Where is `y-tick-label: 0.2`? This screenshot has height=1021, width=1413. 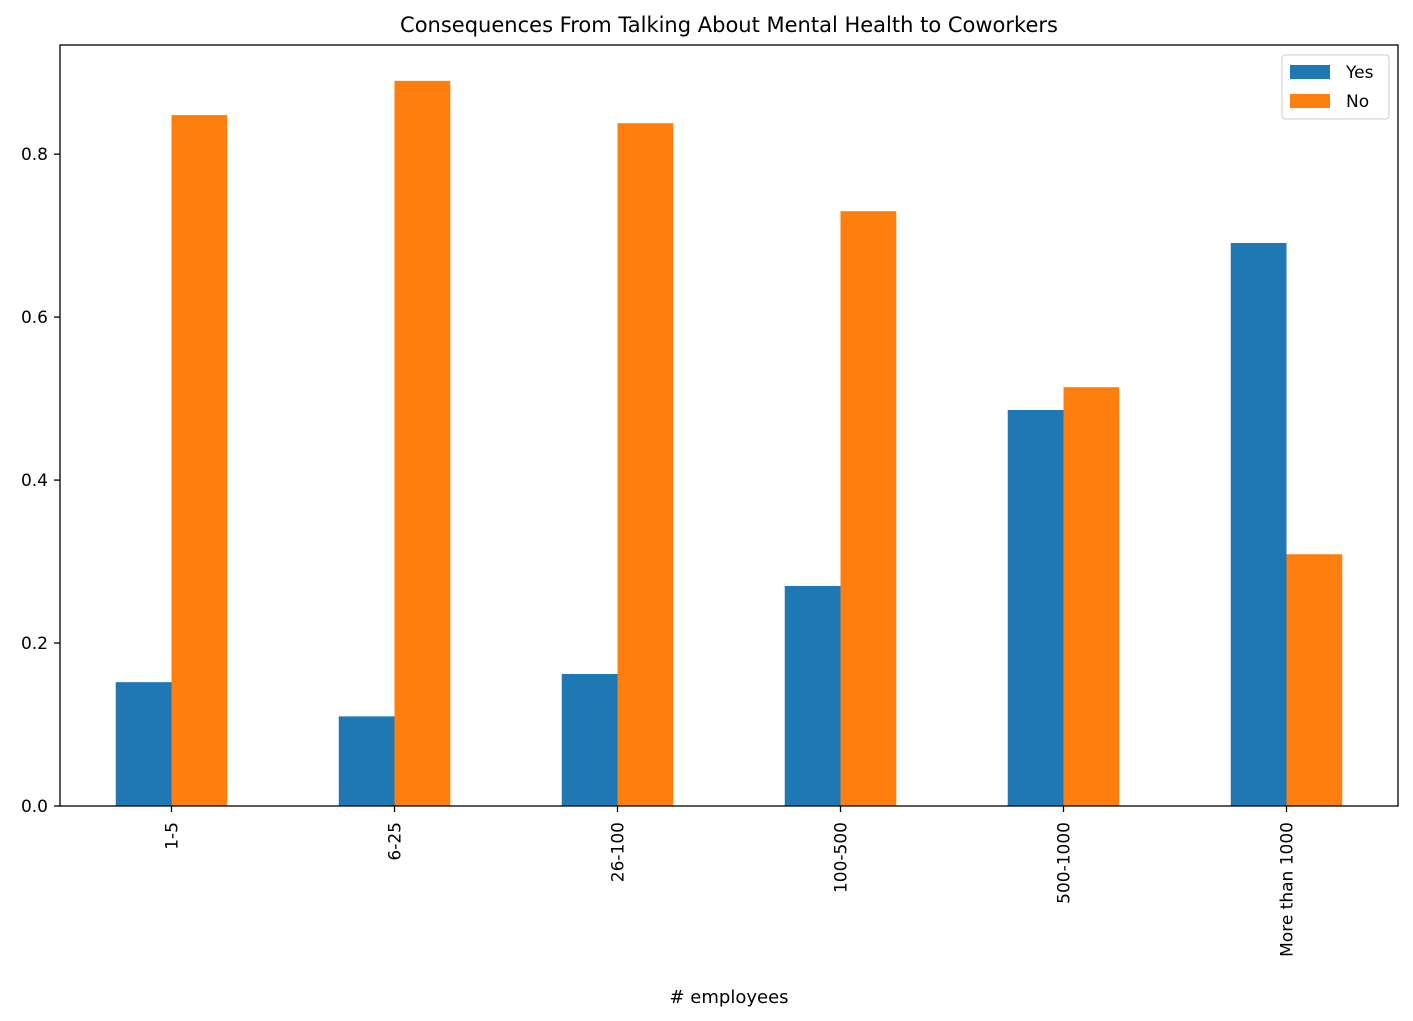
y-tick-label: 0.2 is located at coordinates (34, 644).